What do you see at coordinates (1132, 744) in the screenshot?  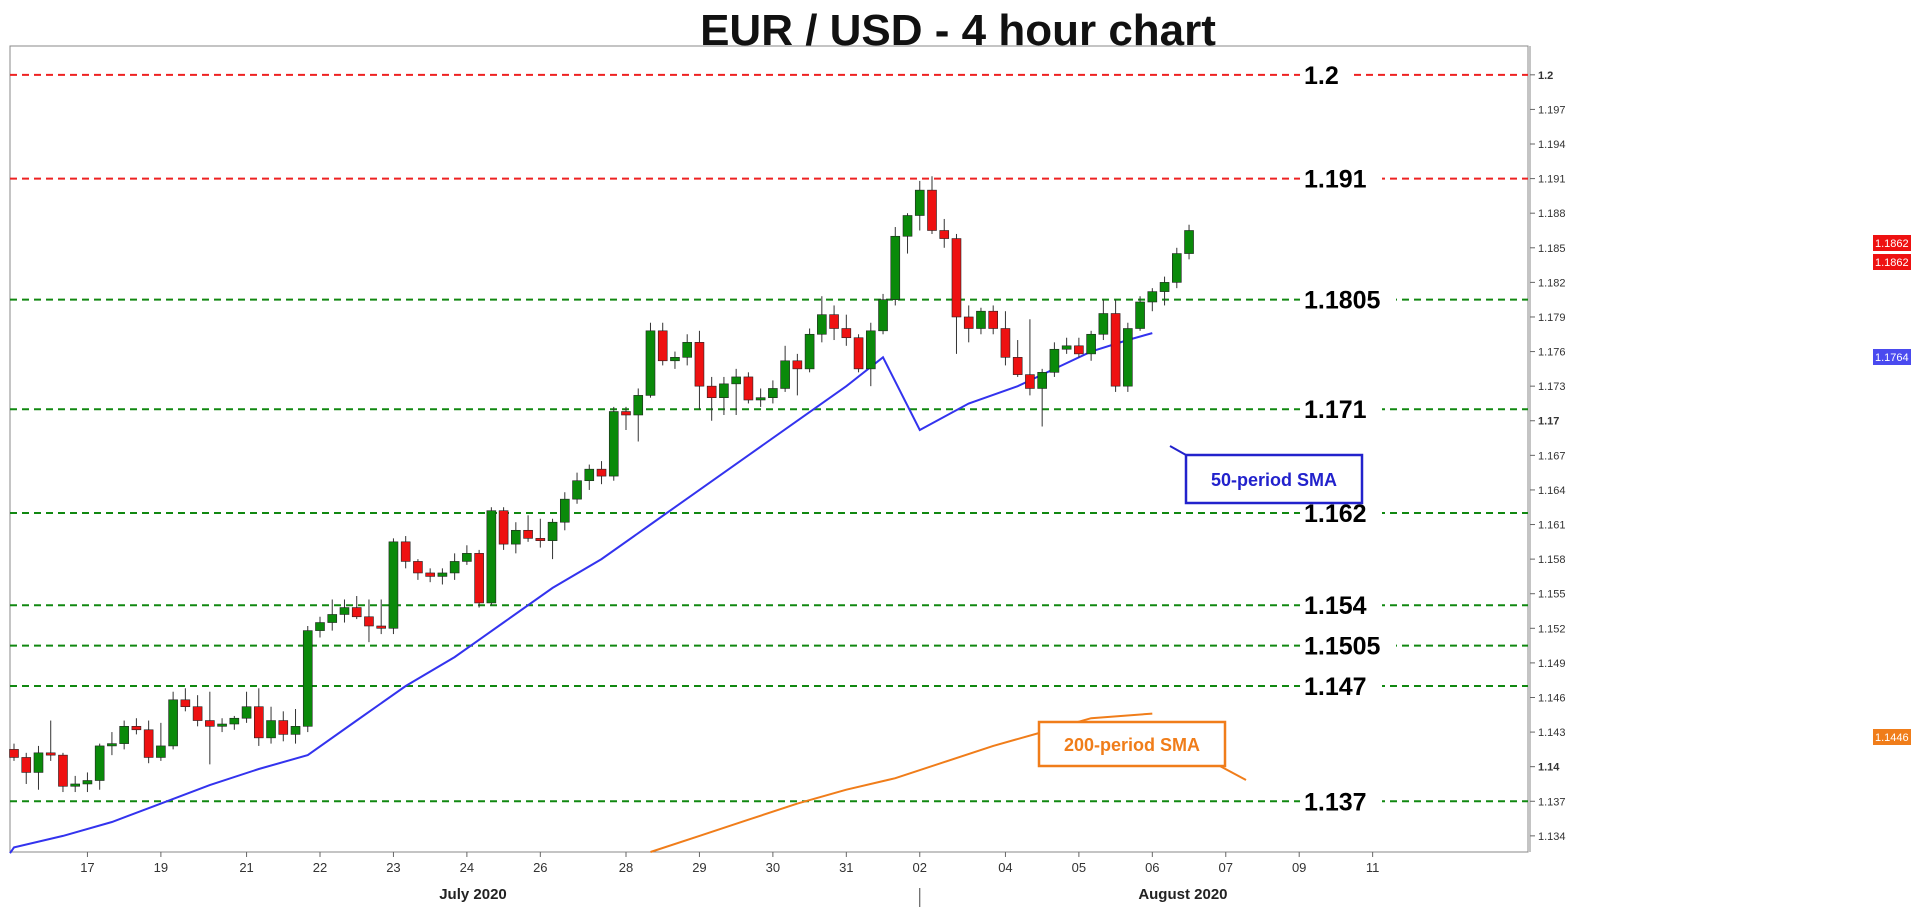 I see `sma200-callout-box` at bounding box center [1132, 744].